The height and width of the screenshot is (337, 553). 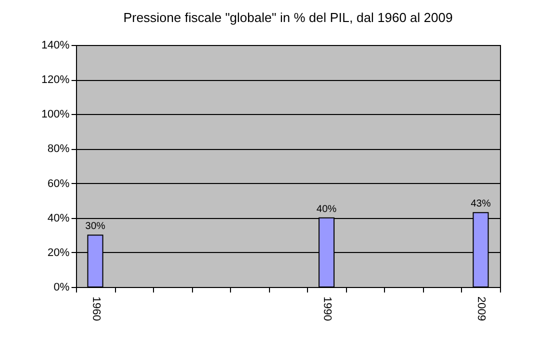 What do you see at coordinates (58, 149) in the screenshot?
I see `y-tick-label: 80%` at bounding box center [58, 149].